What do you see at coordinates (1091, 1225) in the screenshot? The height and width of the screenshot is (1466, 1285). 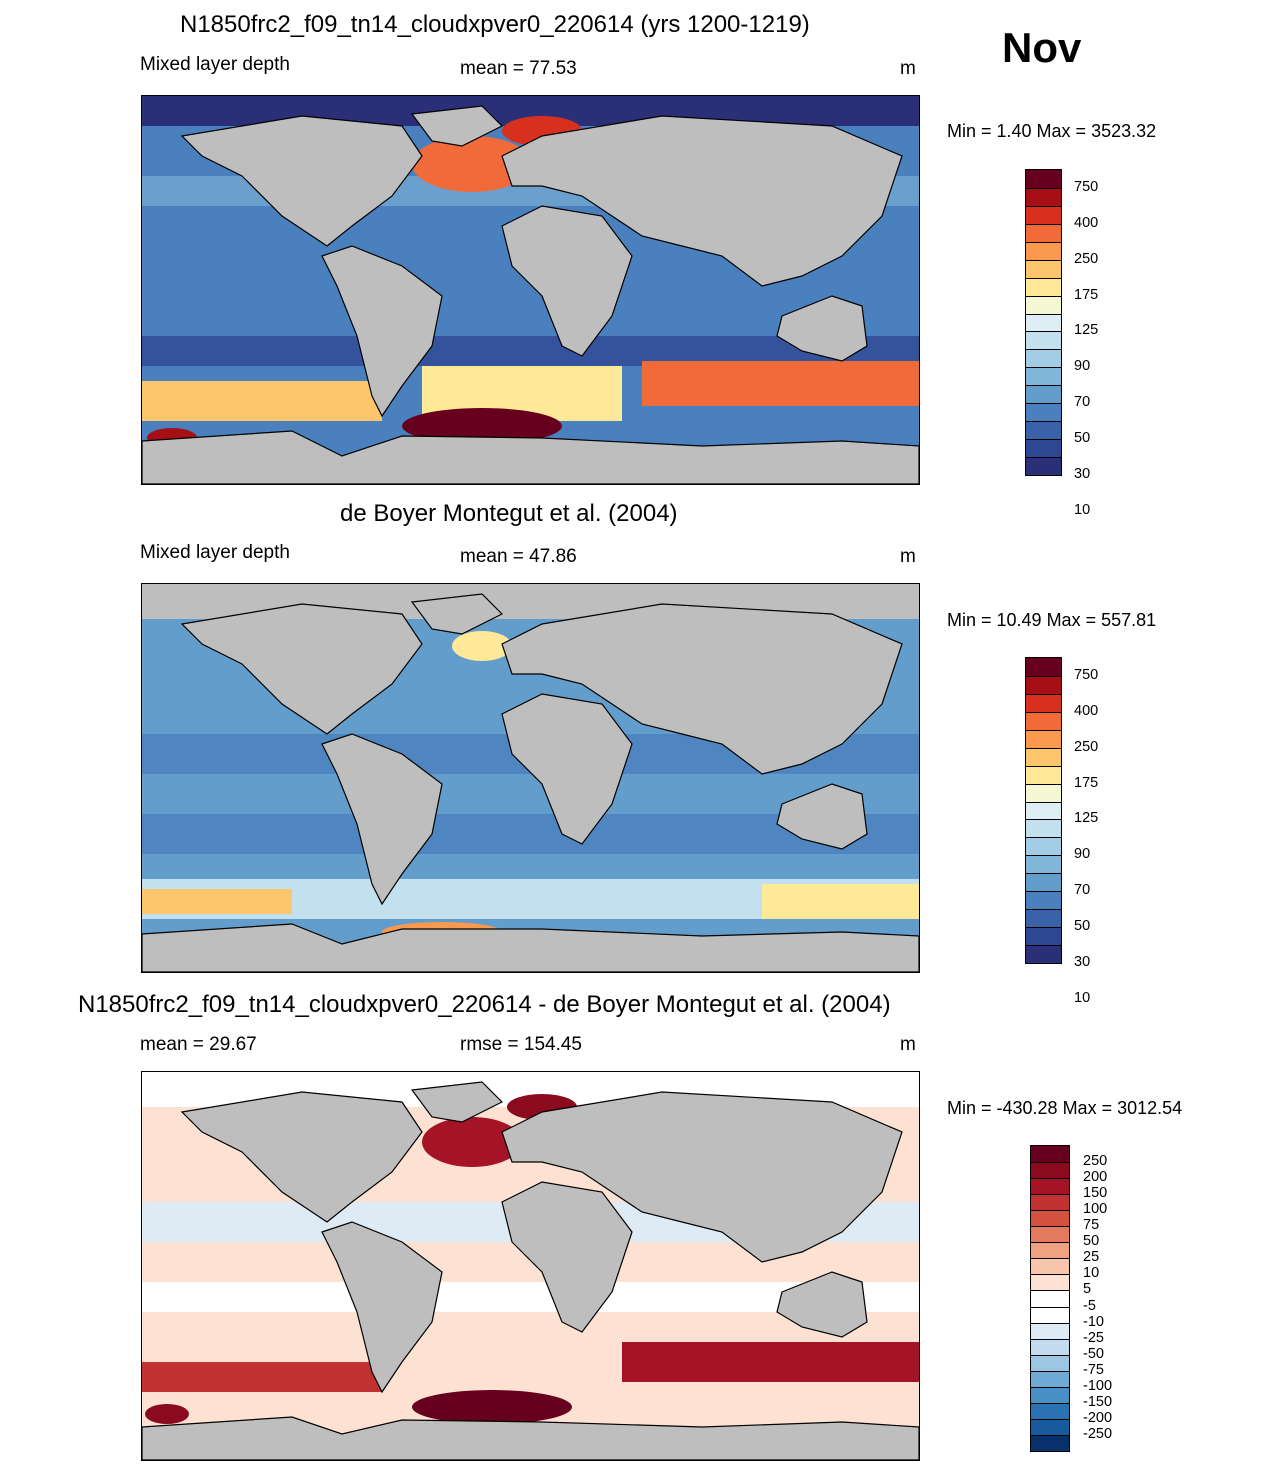 I see `colorbar-tick-label: 75` at bounding box center [1091, 1225].